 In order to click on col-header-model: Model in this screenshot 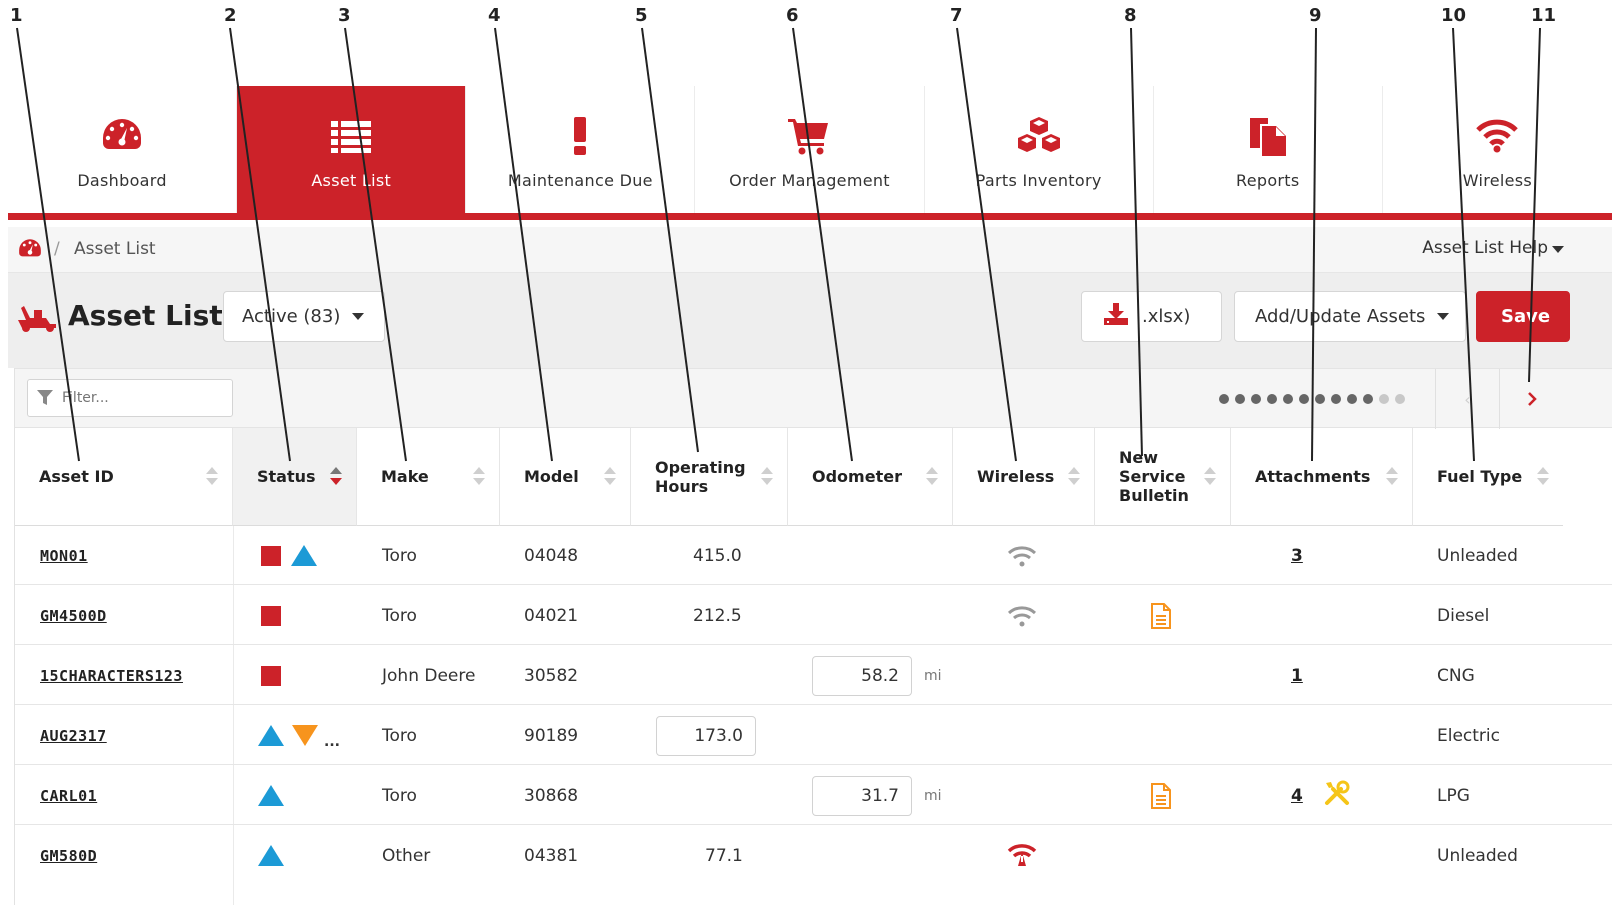, I will do `click(565, 477)`.